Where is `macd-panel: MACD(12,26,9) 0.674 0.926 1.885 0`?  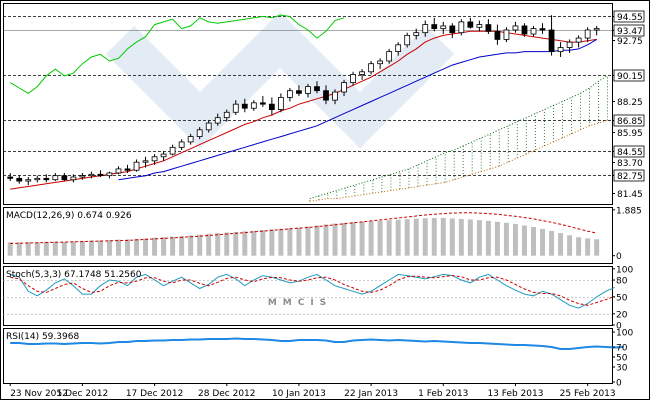 macd-panel: MACD(12,26,9) 0.674 0.926 1.885 0 is located at coordinates (324, 234).